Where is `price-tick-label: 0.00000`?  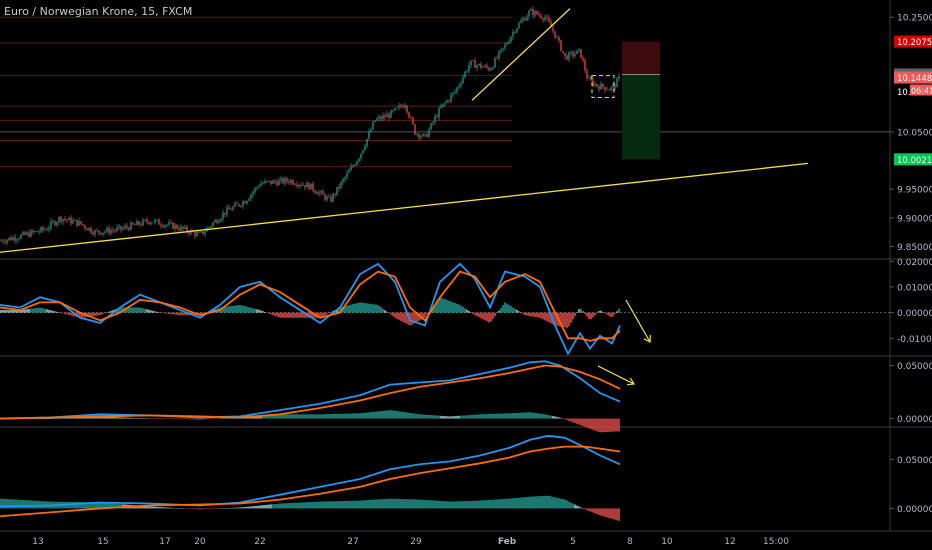
price-tick-label: 0.00000 is located at coordinates (914, 420).